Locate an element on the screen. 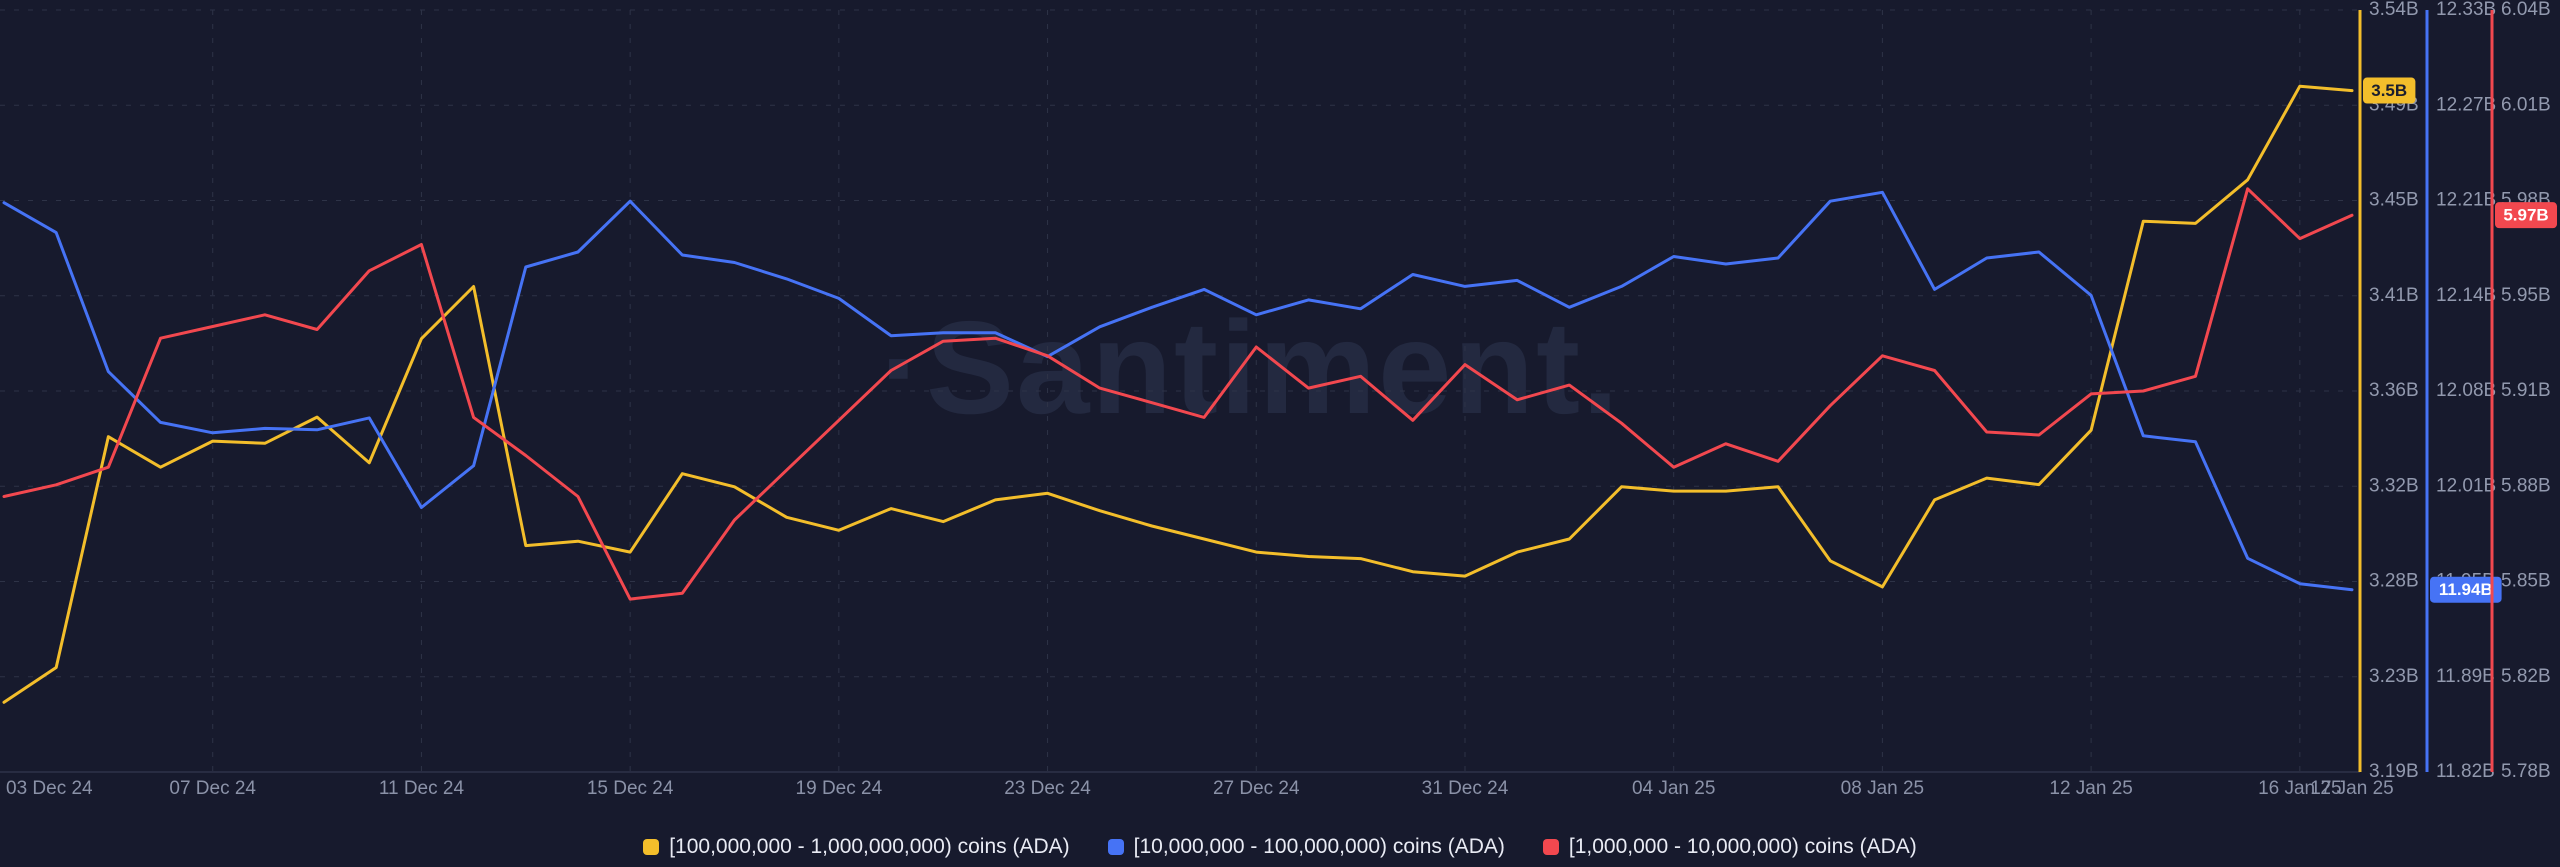  y-tick-label: 12.01B is located at coordinates (2466, 485).